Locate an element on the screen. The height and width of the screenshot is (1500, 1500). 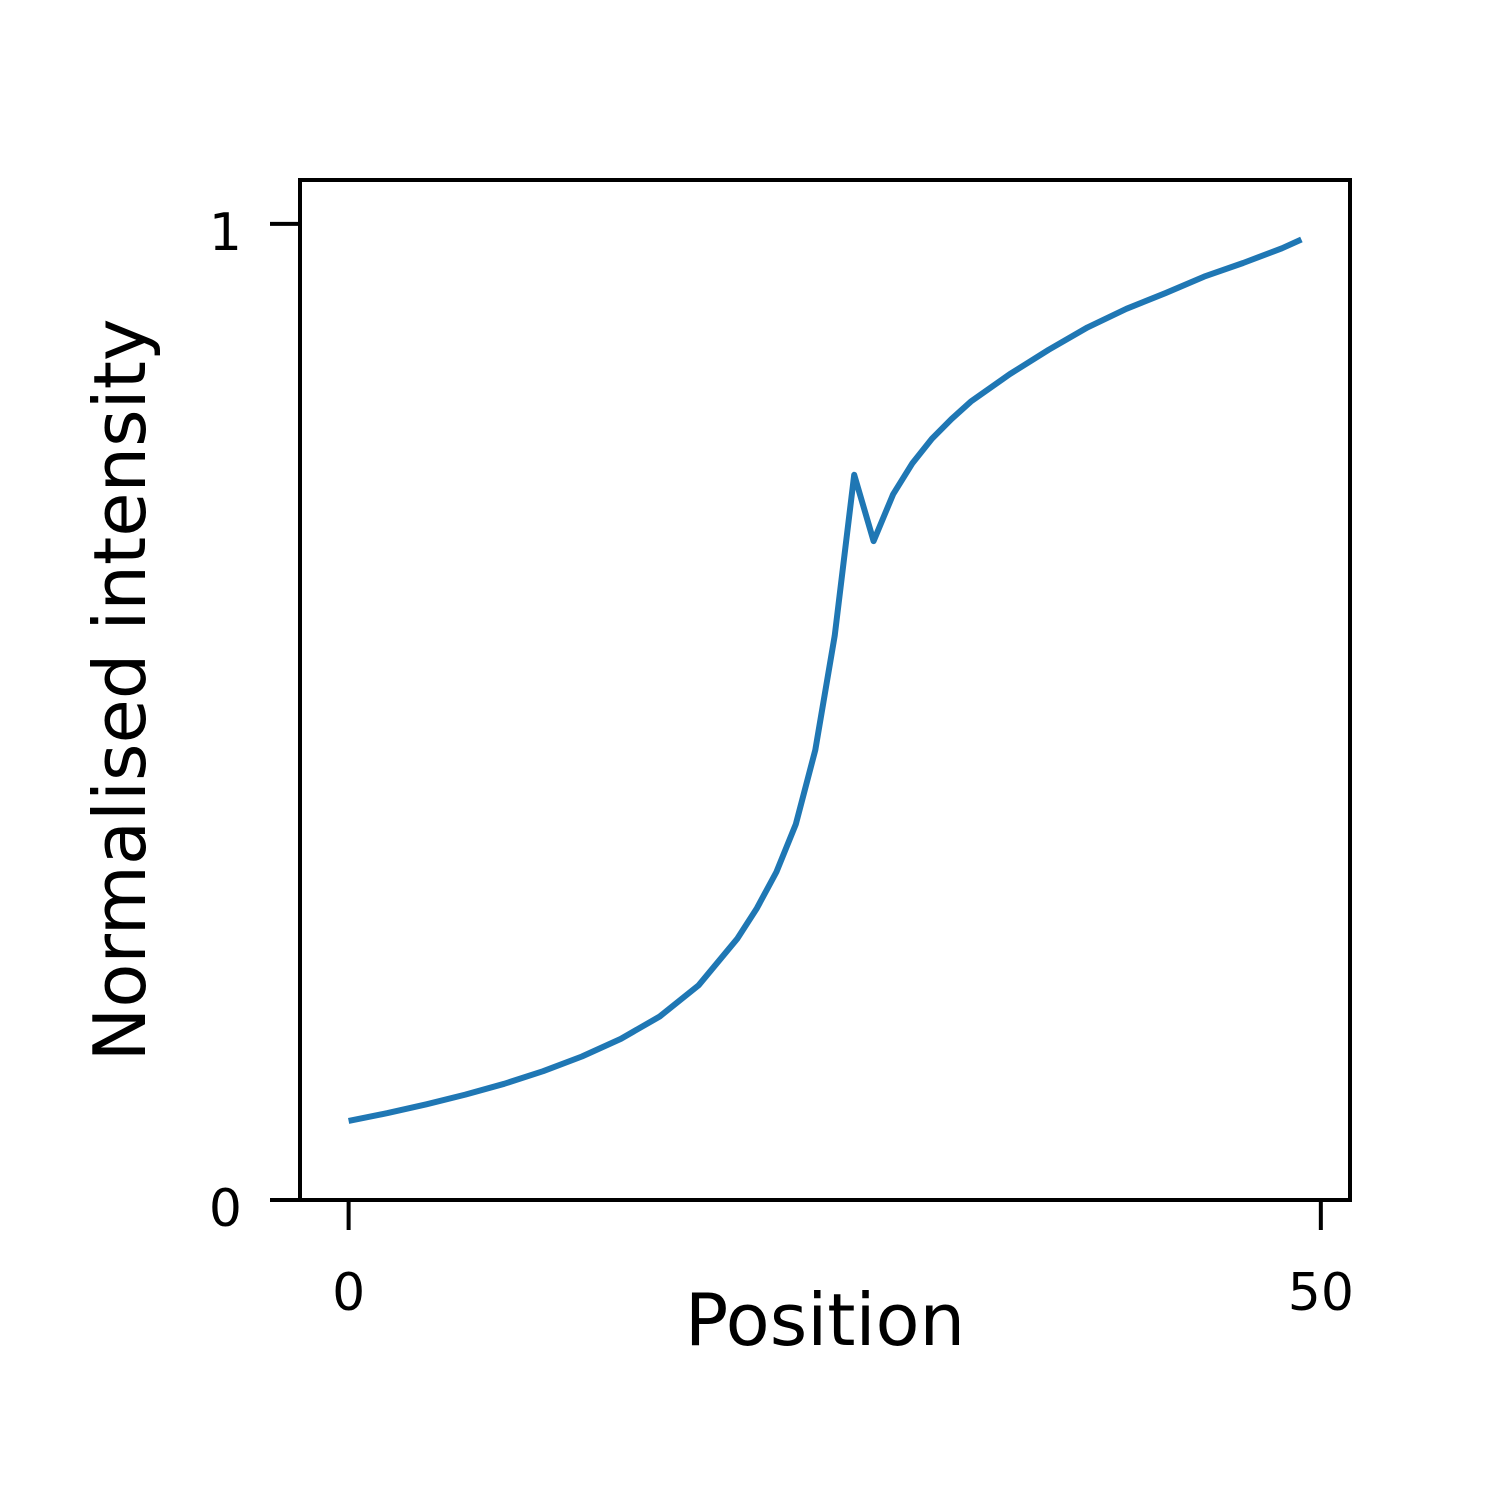
x-tick-label: 0 is located at coordinates (348, 1293).